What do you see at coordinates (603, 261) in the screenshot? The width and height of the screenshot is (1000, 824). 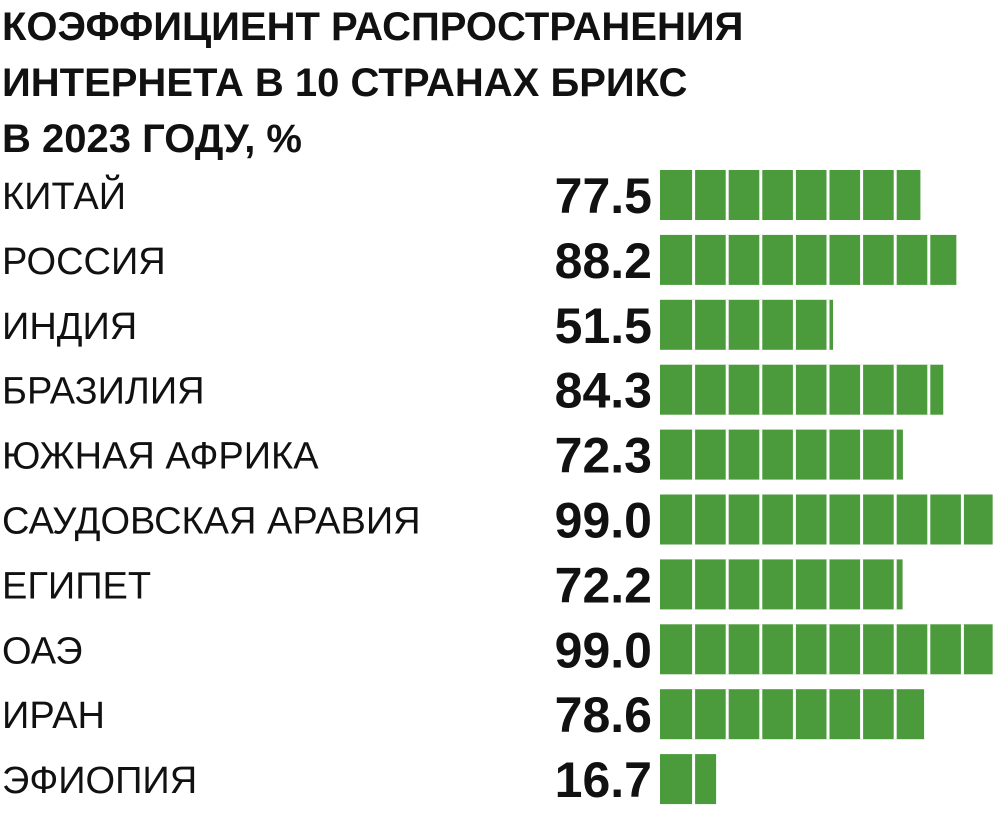 I see `value-label: 88.2` at bounding box center [603, 261].